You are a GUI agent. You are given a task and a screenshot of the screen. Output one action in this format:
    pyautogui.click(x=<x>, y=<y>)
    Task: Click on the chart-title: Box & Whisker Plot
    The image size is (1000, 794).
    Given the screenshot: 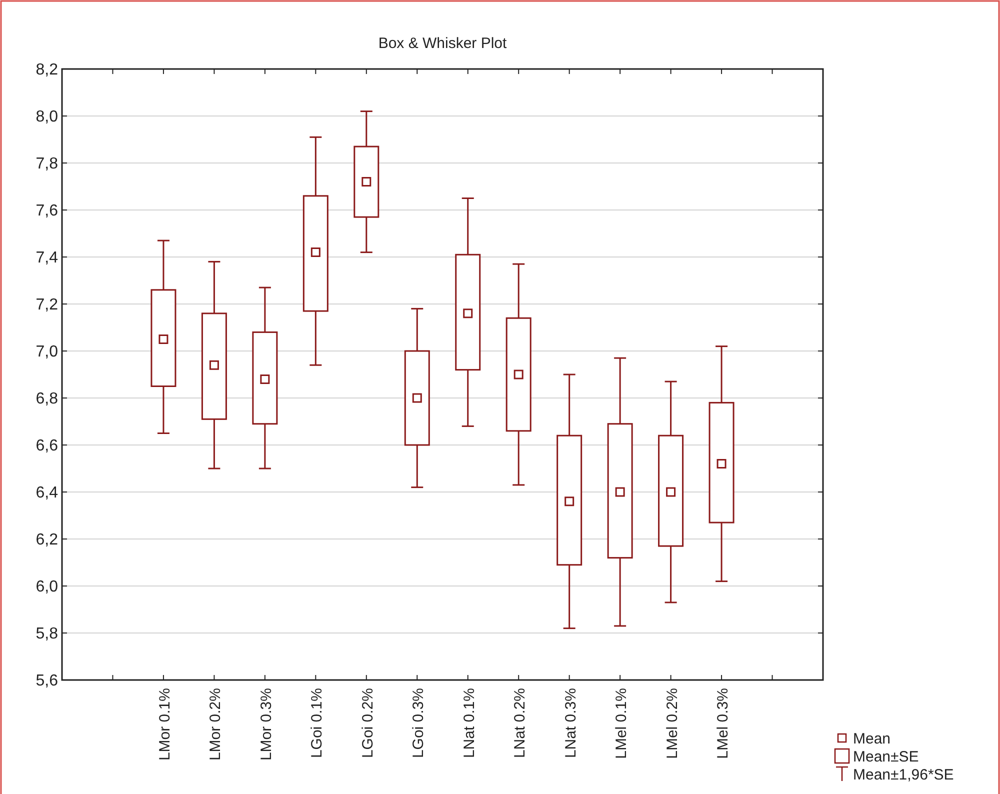 What is the action you would take?
    pyautogui.click(x=443, y=43)
    